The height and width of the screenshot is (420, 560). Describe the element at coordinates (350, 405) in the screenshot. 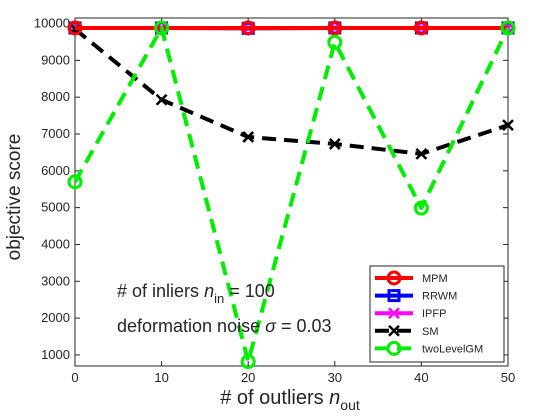

I see `x-axis-label-sub: out` at that location.